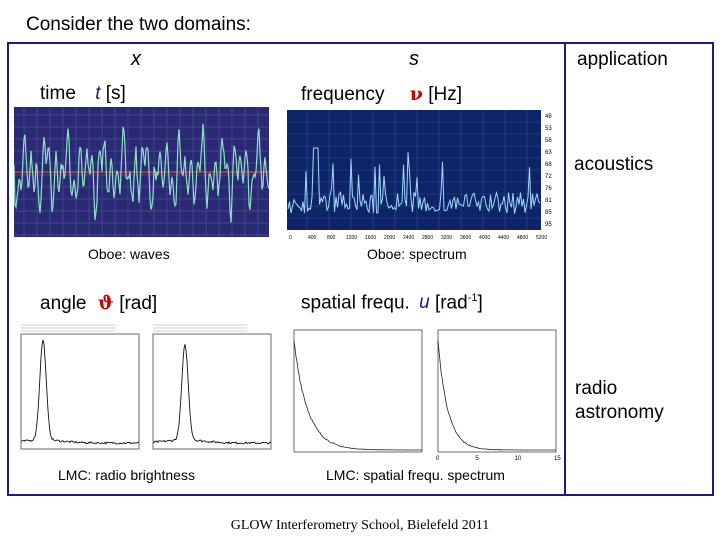 This screenshot has height=540, width=720. Describe the element at coordinates (105, 303) in the screenshot. I see `theta-symbol: ϑ` at that location.